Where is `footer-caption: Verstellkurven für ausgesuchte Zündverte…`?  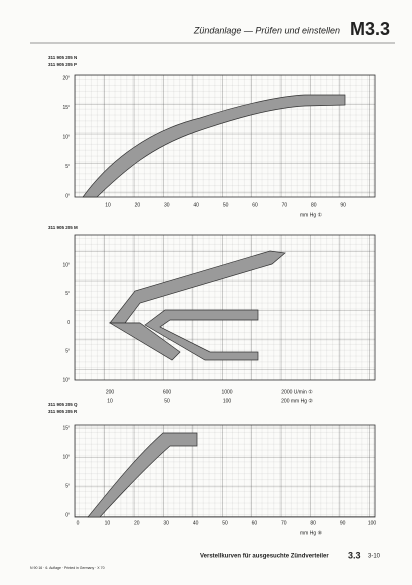
footer-caption: Verstellkurven für ausgesuchte Zündverte… is located at coordinates (264, 557).